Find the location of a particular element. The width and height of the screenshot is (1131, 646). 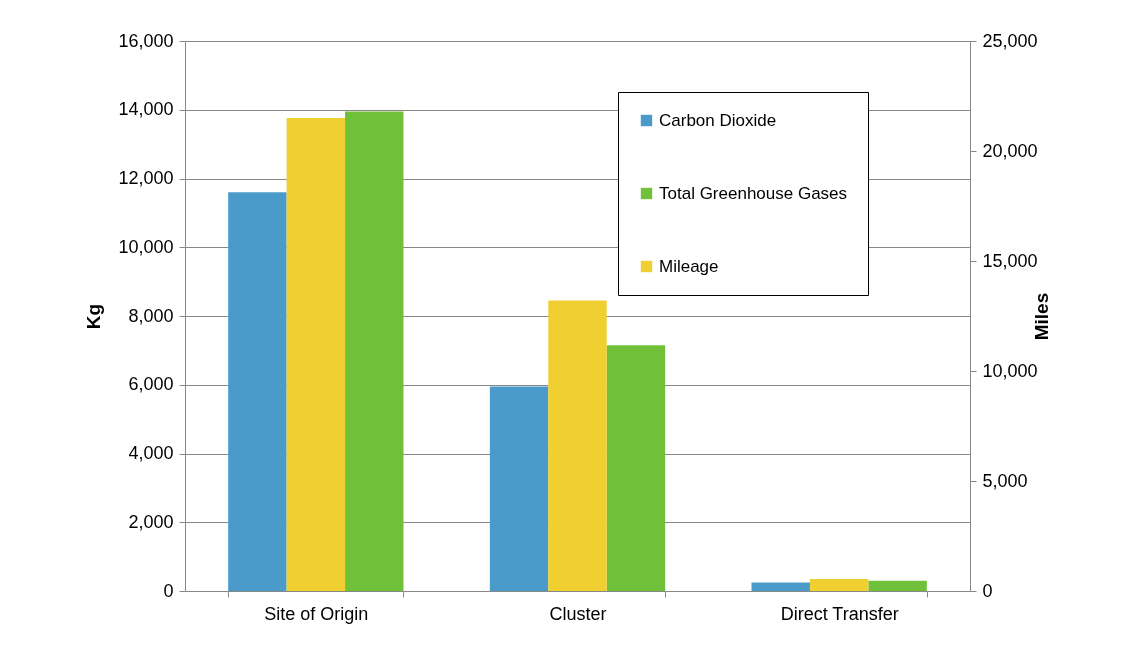

y-tick-label: 0 is located at coordinates (168, 590).